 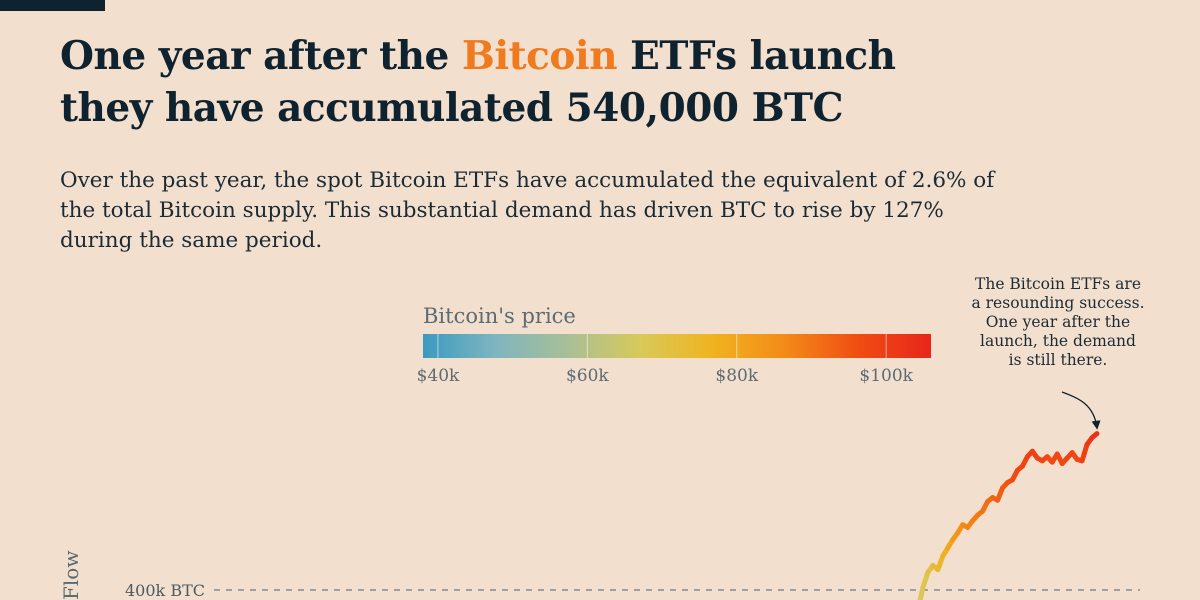 I want to click on legend-tick-label: $60k, so click(x=587, y=376).